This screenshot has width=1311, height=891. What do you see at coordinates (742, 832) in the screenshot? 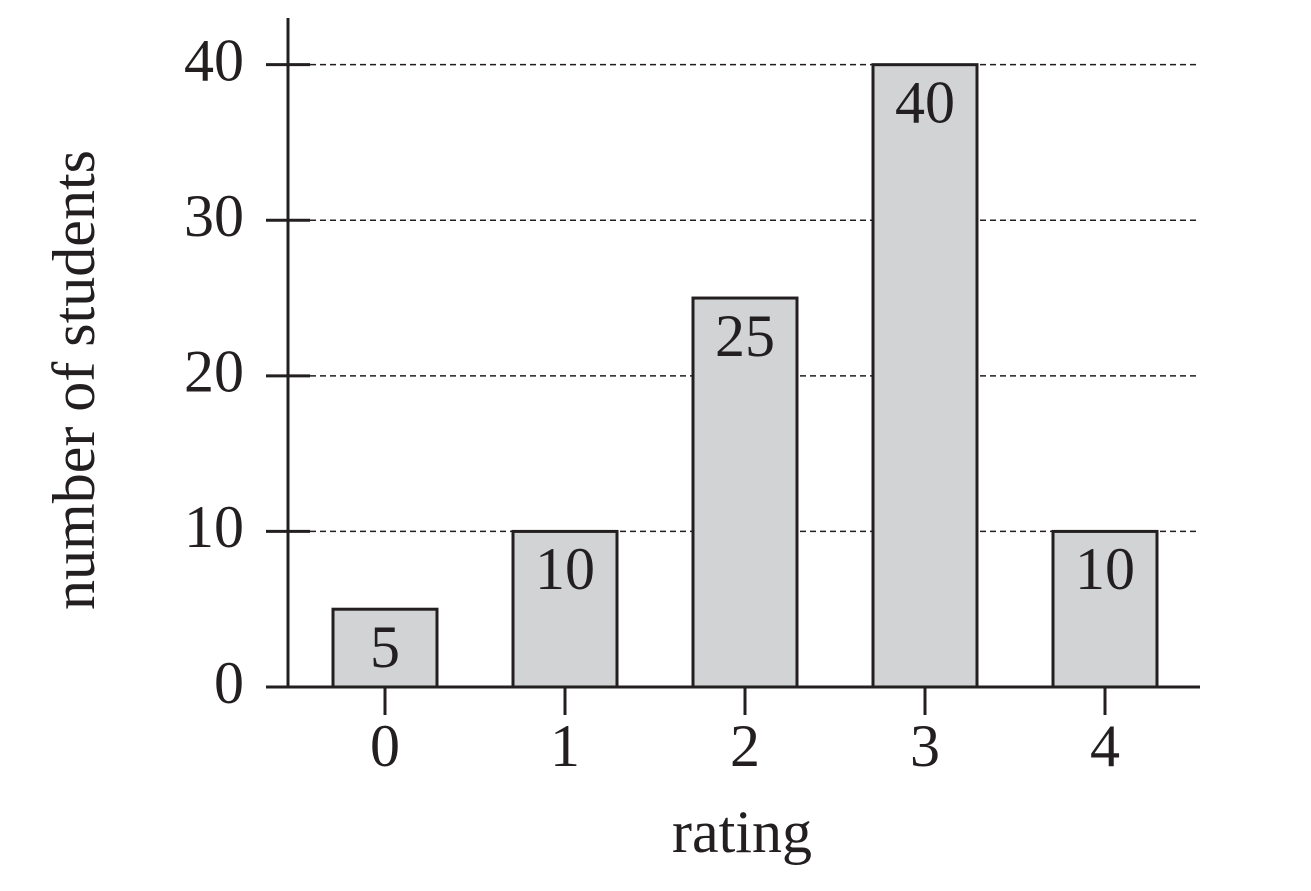
I see `x-axis-title: rating` at bounding box center [742, 832].